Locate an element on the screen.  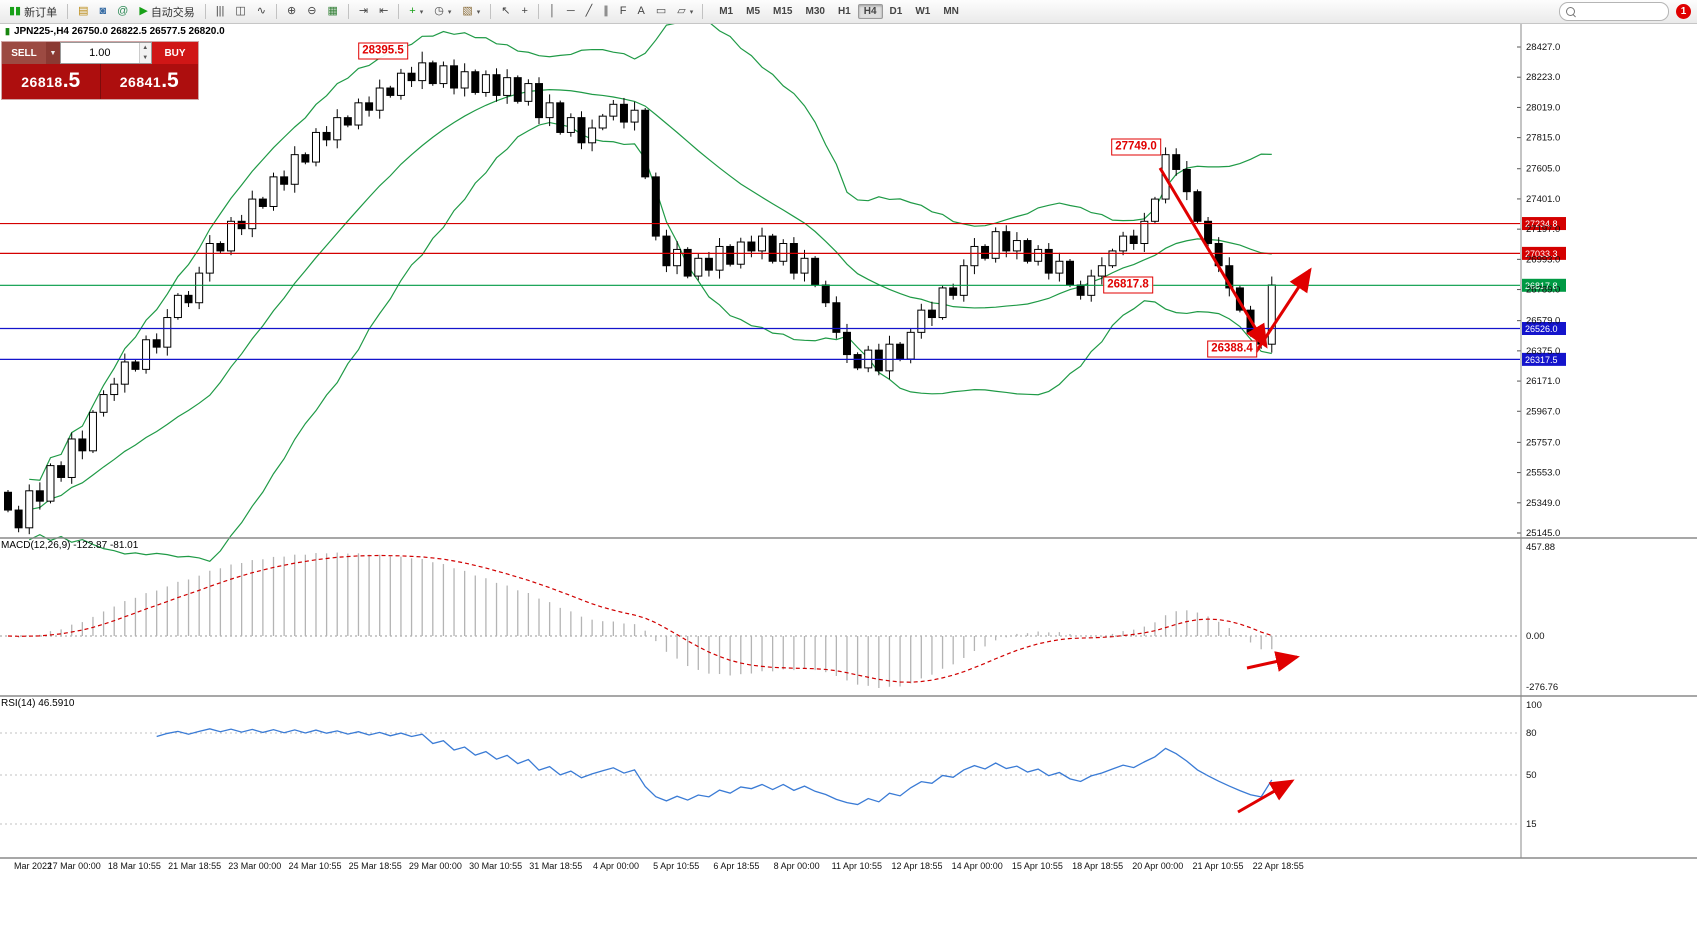
rebound-up-arrow is located at coordinates (1283, 310).